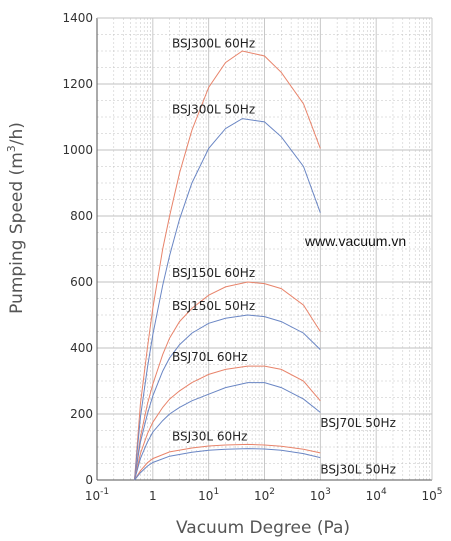 The image size is (451, 541). Describe the element at coordinates (77, 84) in the screenshot. I see `y-tick-label: 1200` at that location.